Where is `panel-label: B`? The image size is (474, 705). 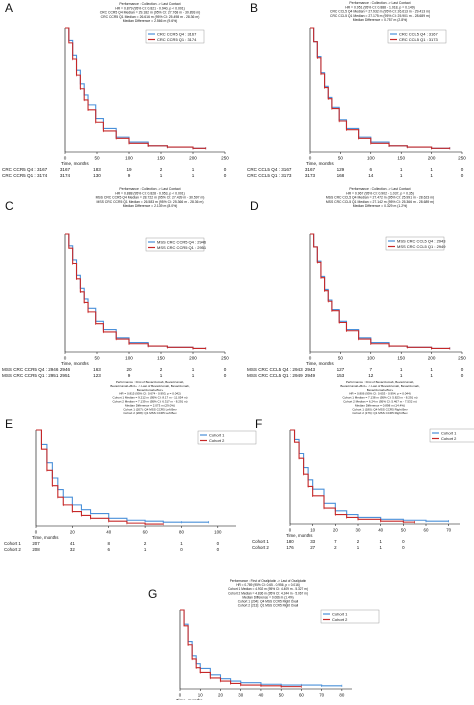
panel-label: B is located at coordinates (254, 8).